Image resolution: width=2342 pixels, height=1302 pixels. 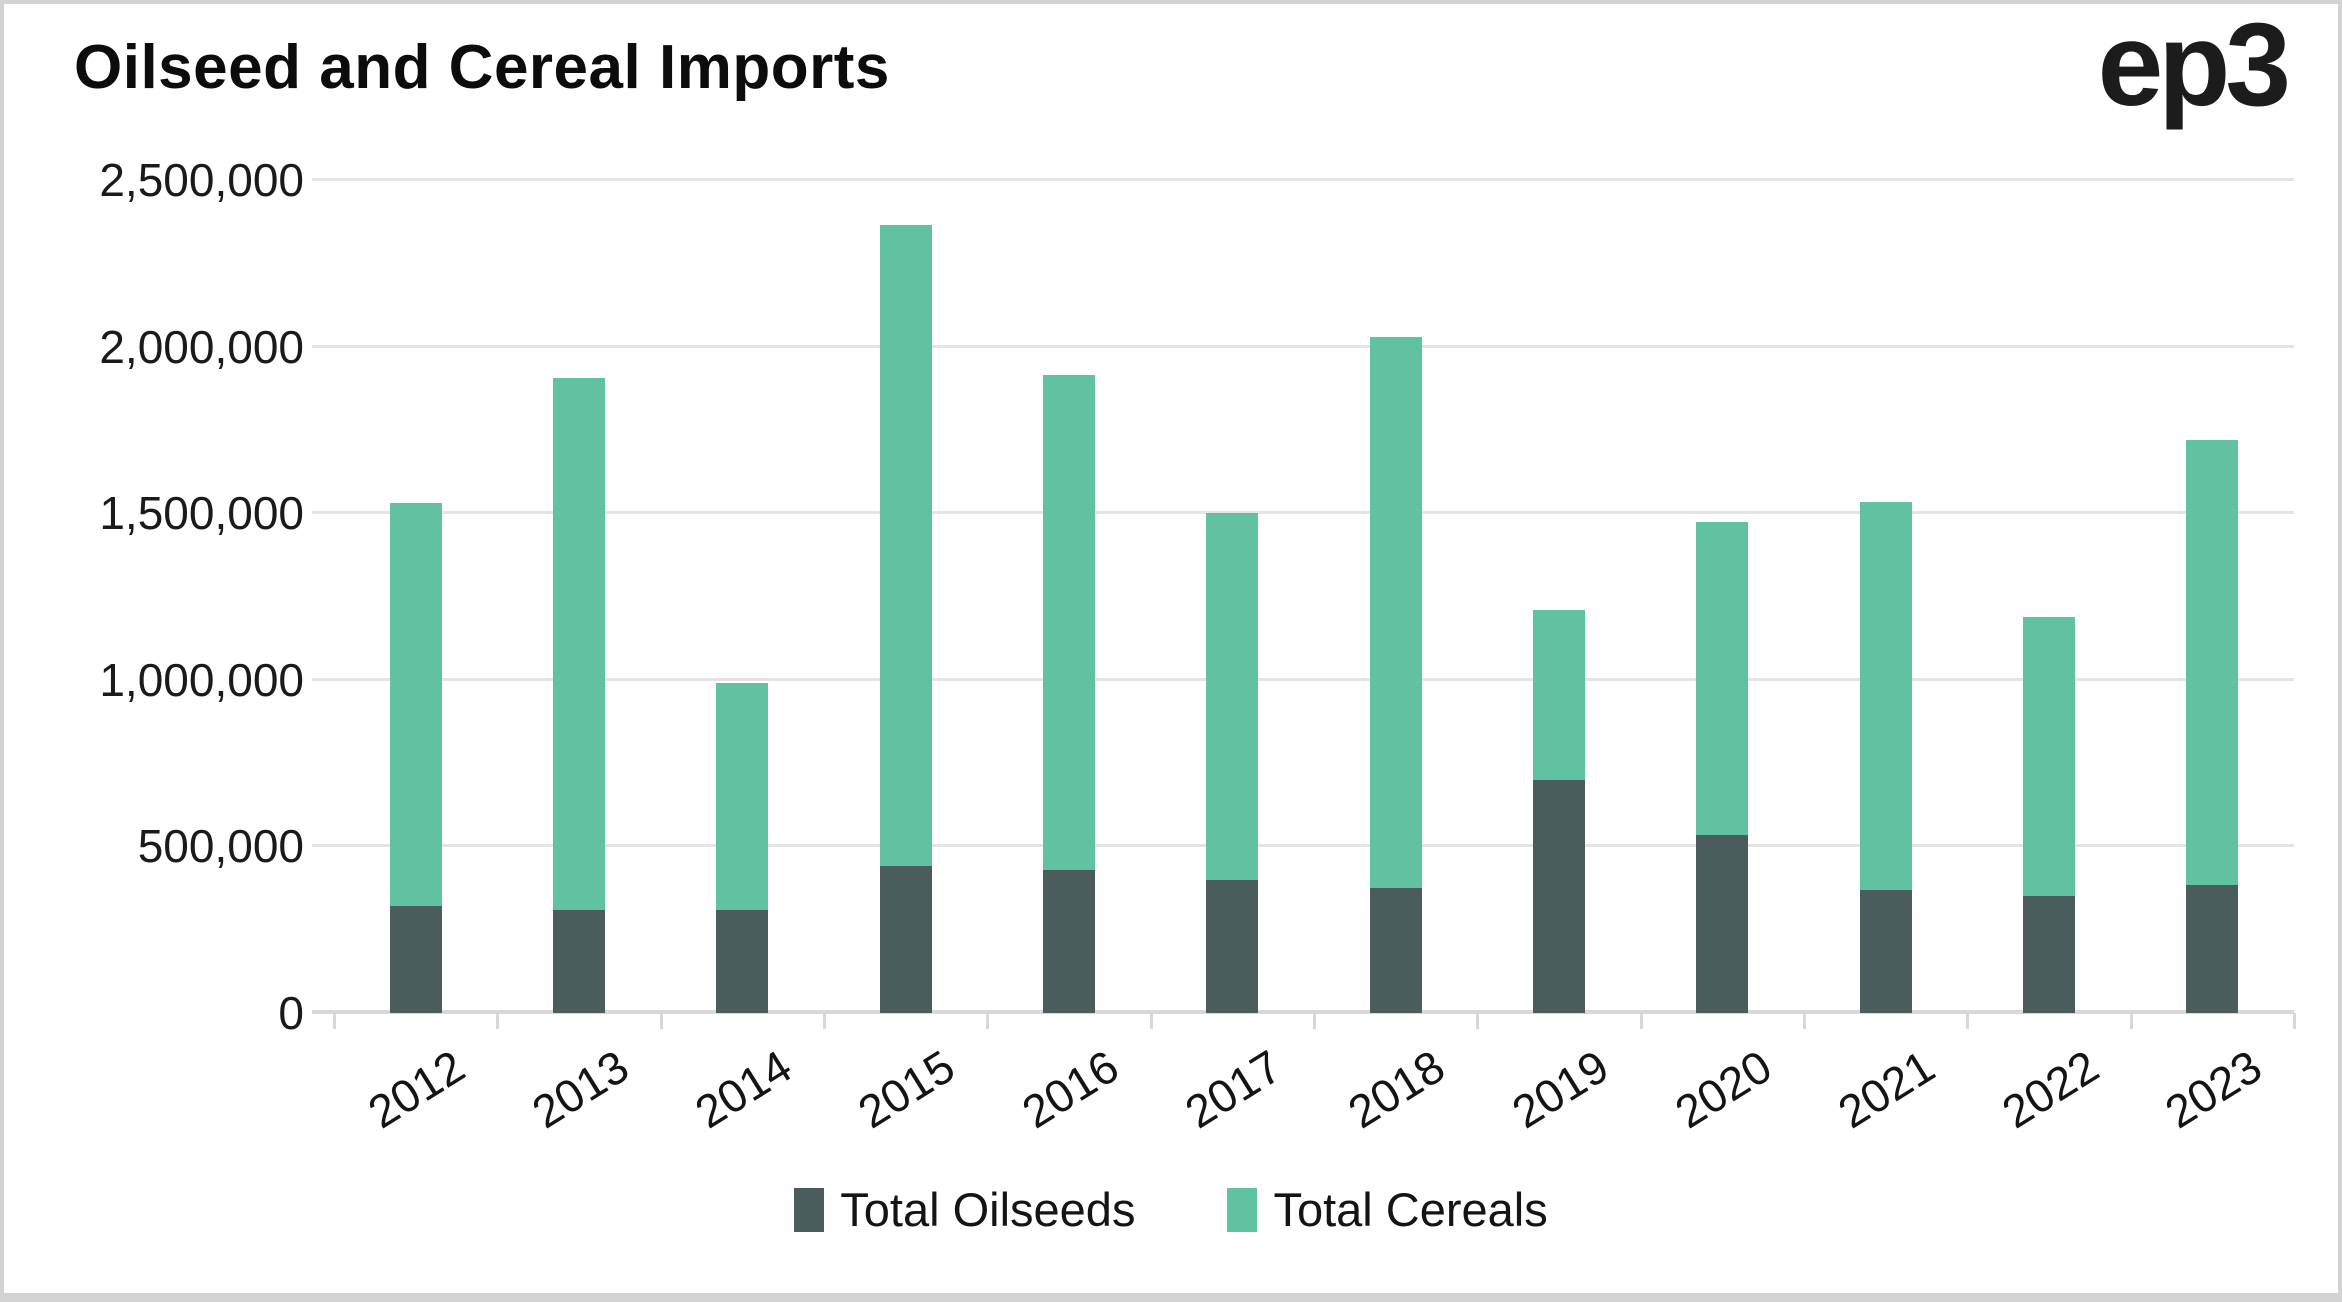 What do you see at coordinates (742, 961) in the screenshot?
I see `bar-segment-total-oilseeds-2014` at bounding box center [742, 961].